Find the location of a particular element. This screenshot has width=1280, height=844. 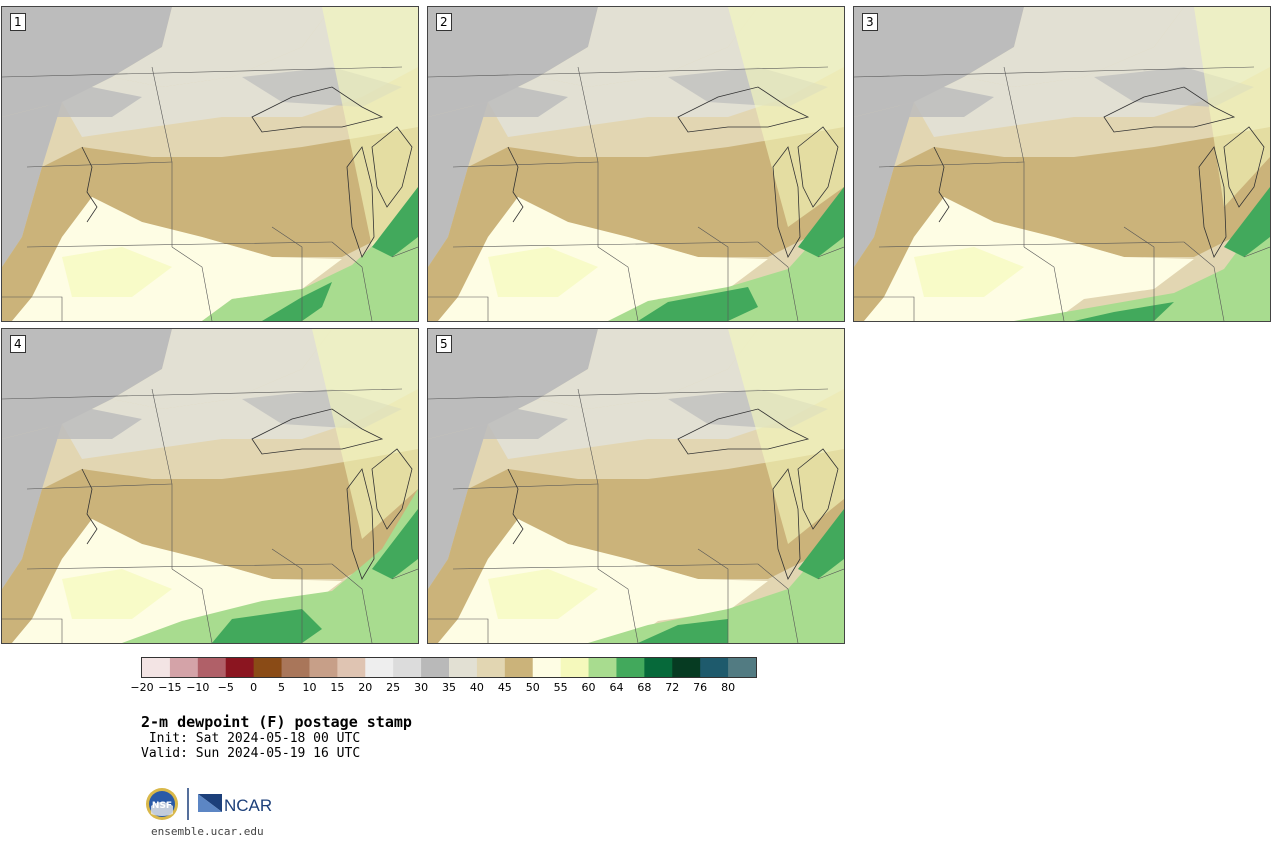

map-panel-1: 1 is located at coordinates (210, 164).